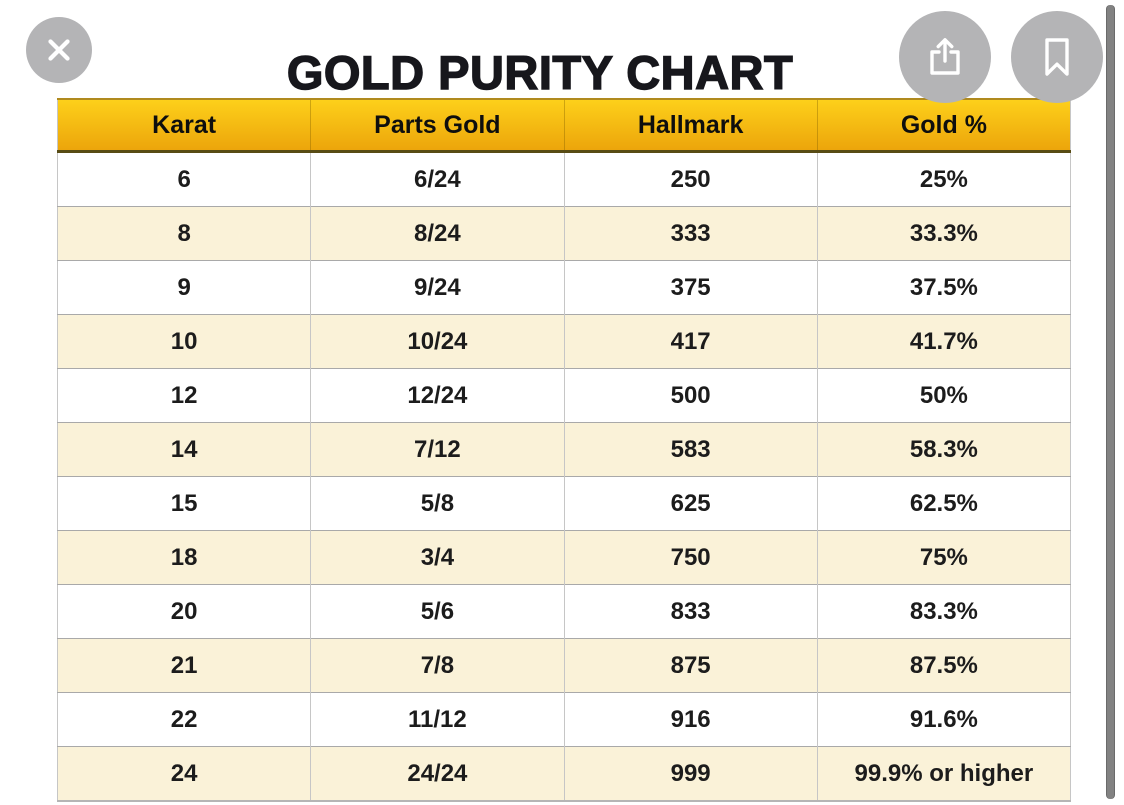  Describe the element at coordinates (944, 179) in the screenshot. I see `table-cell: 25%` at that location.